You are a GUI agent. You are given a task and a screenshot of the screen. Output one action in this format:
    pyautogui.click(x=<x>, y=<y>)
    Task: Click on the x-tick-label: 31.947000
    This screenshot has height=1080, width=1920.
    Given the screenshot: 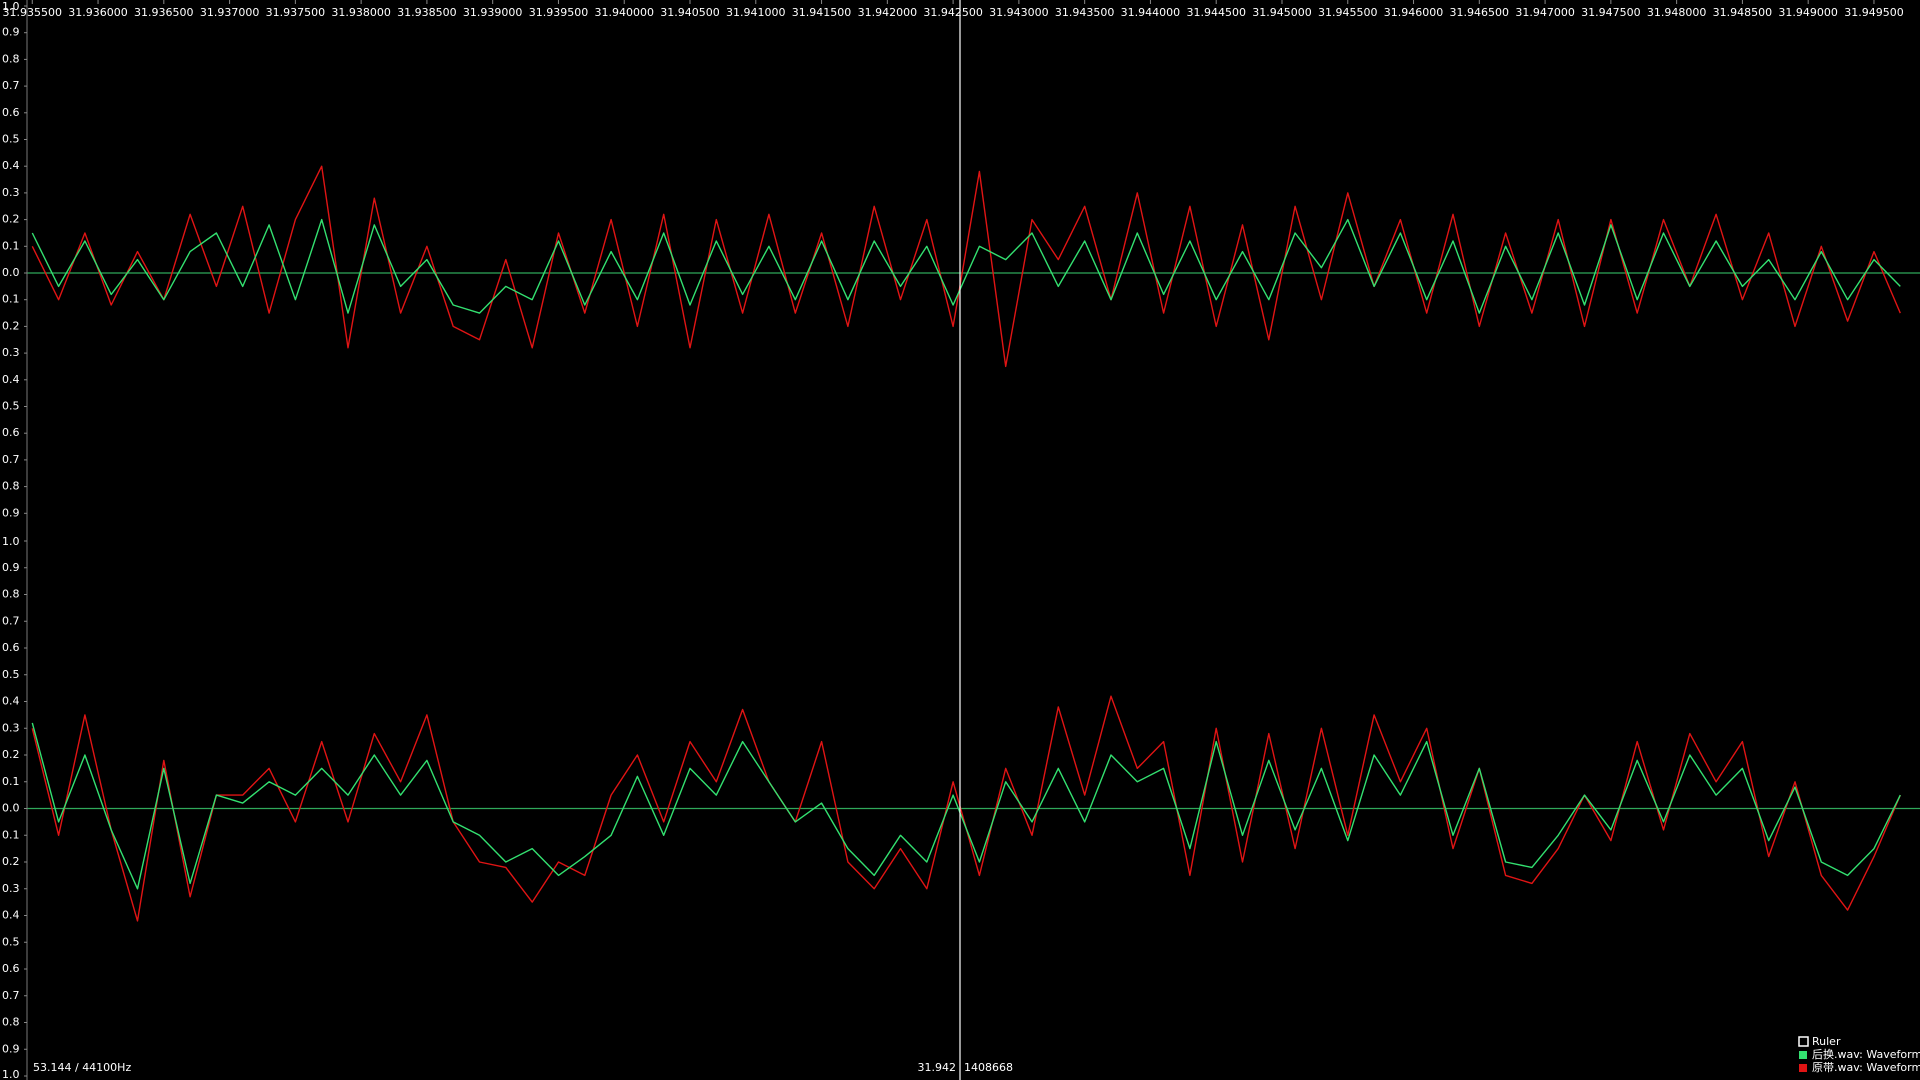 What is the action you would take?
    pyautogui.click(x=1545, y=12)
    